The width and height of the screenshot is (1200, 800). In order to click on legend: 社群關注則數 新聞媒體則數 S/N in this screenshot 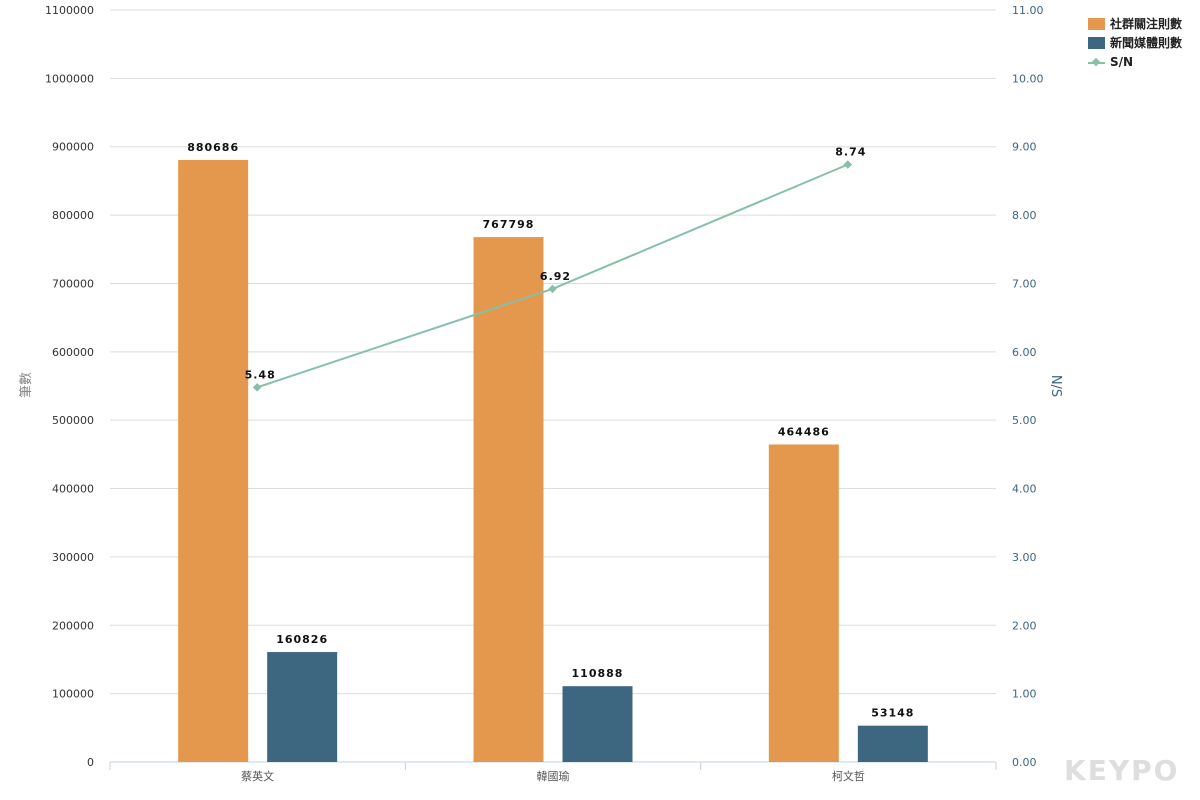, I will do `click(1135, 42)`.